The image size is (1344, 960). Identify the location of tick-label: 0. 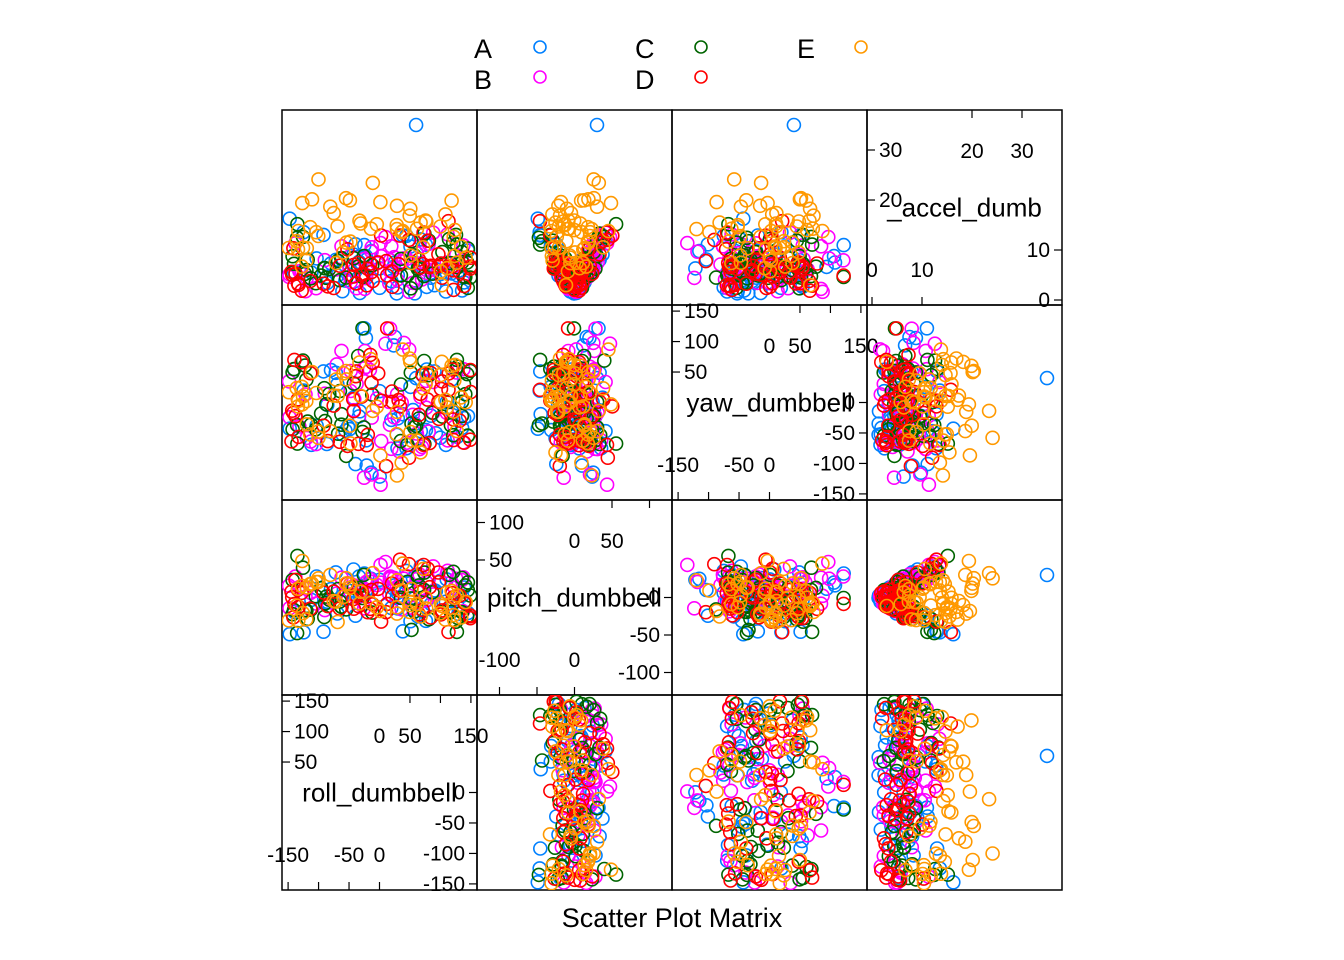
(849, 403).